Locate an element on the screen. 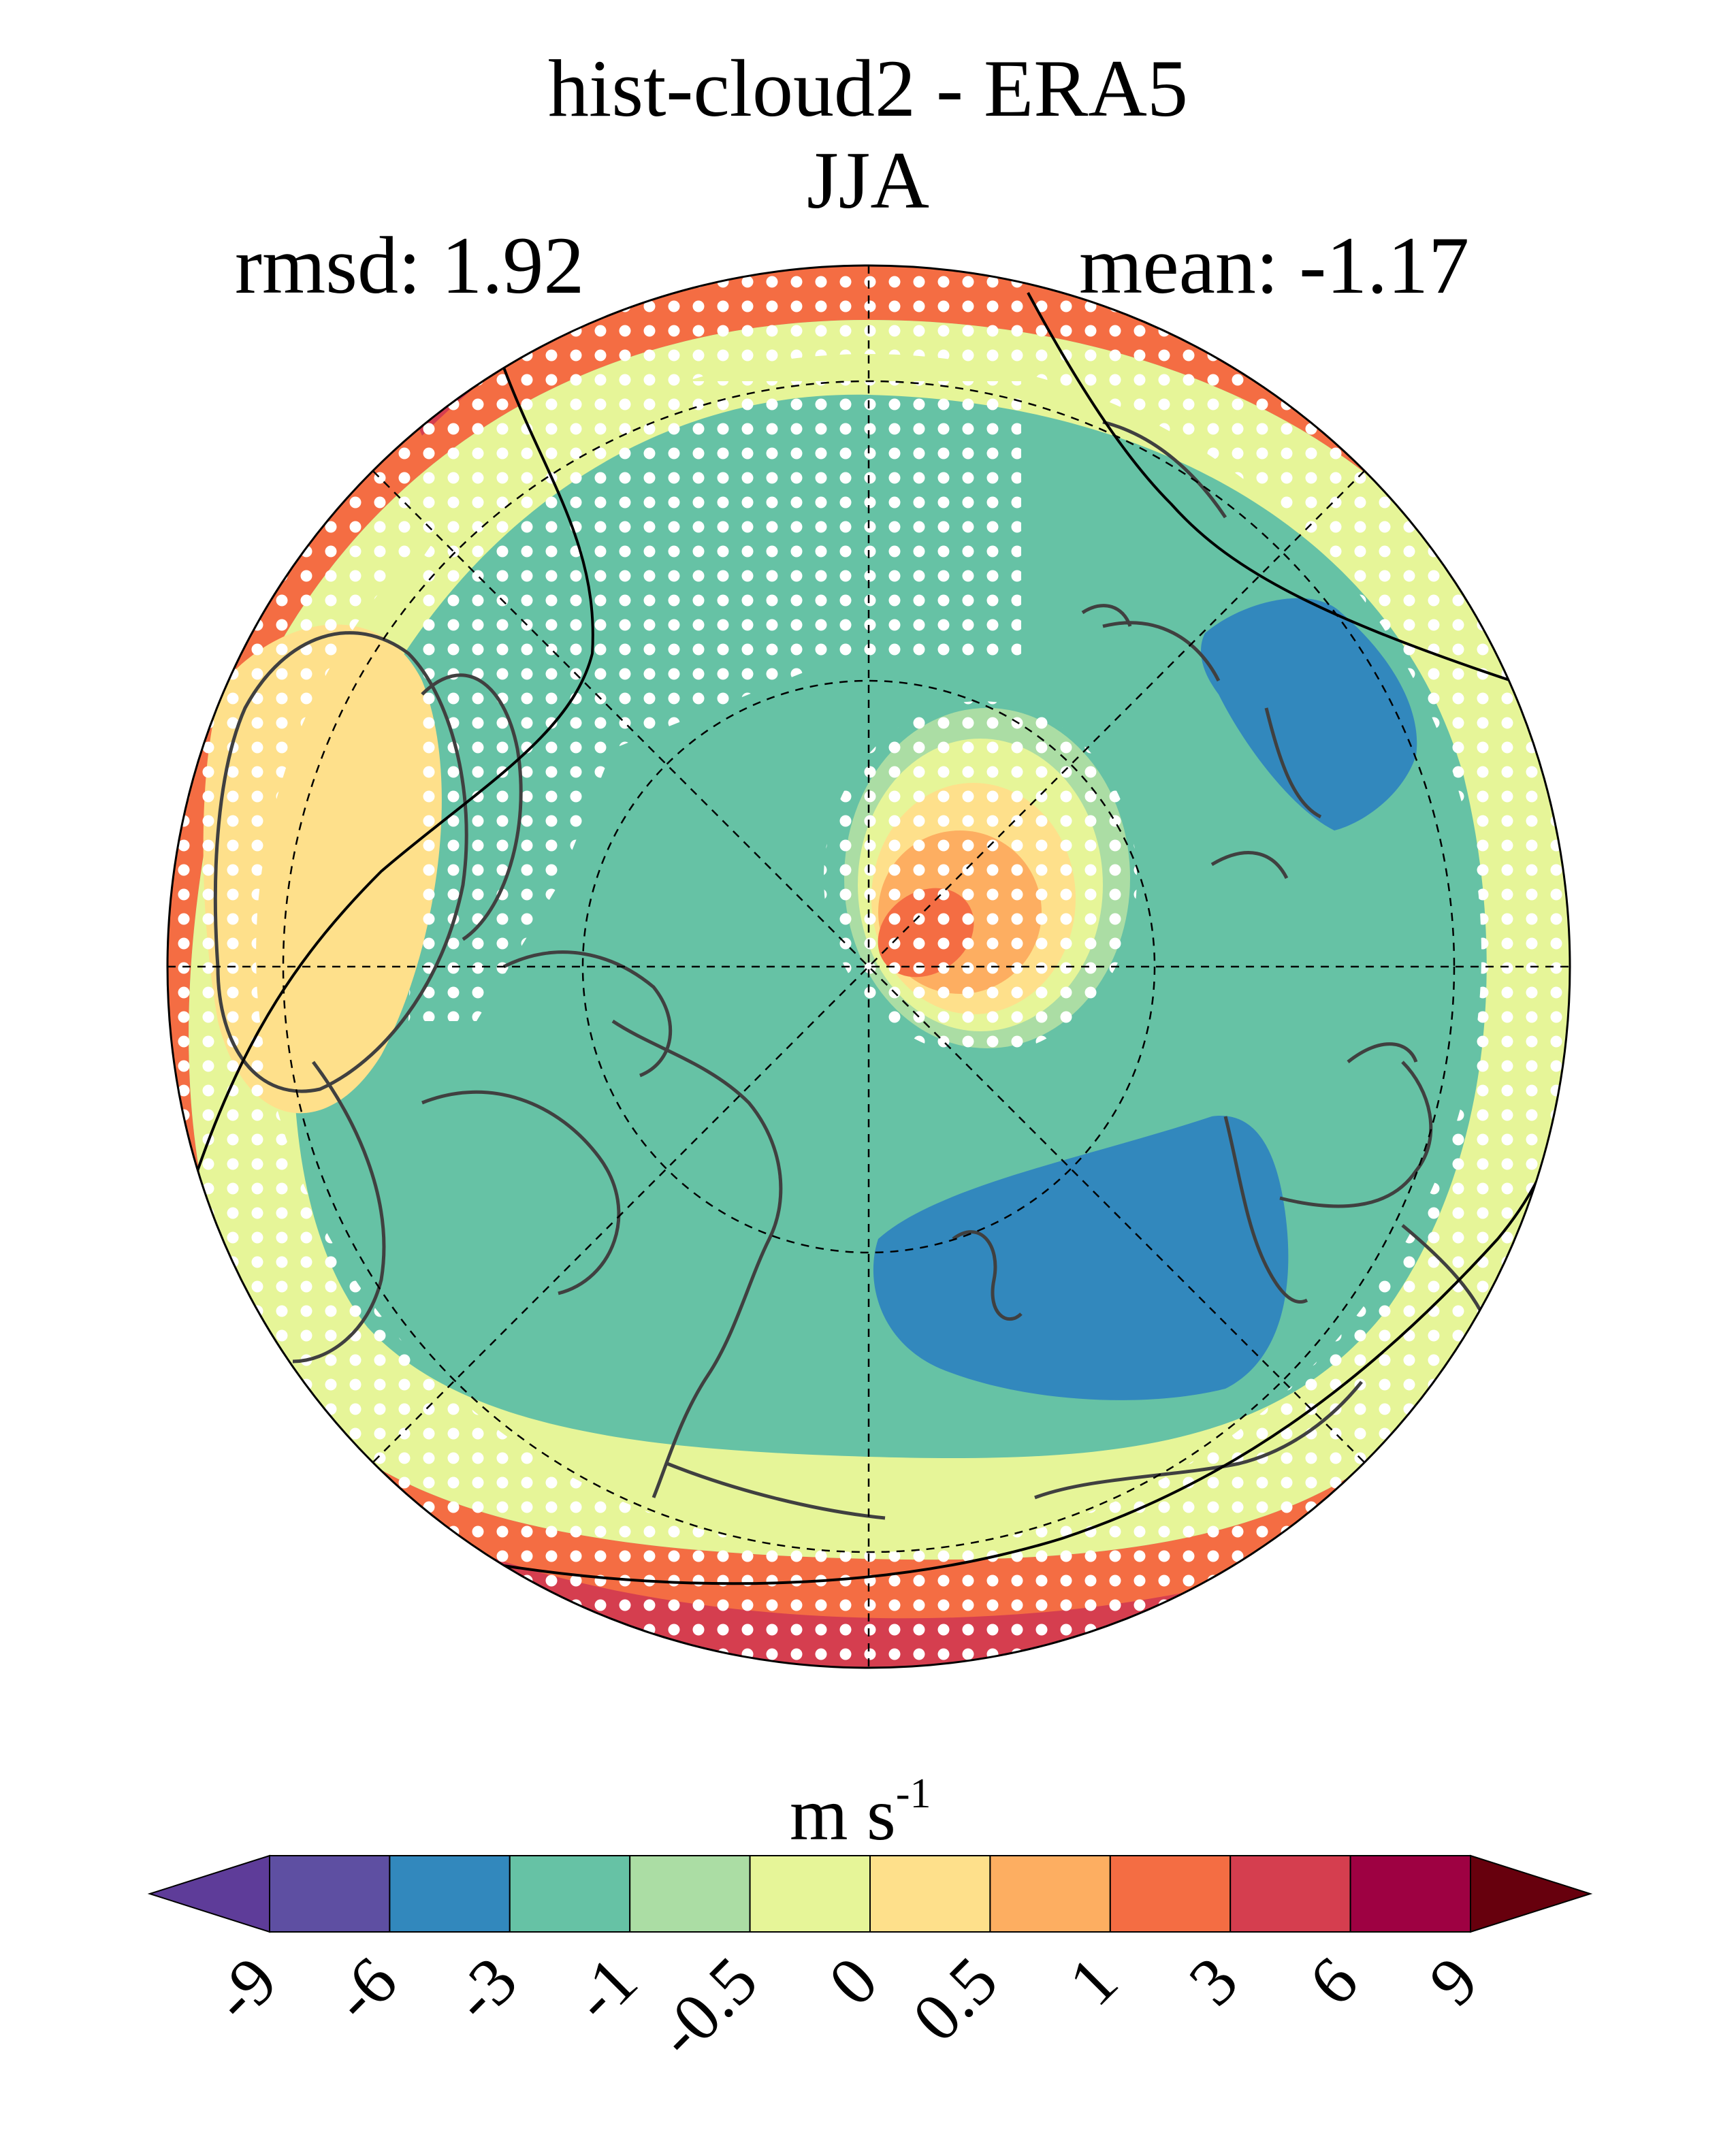 The image size is (1736, 2130). colorbar-over-arrow is located at coordinates (1531, 1893).